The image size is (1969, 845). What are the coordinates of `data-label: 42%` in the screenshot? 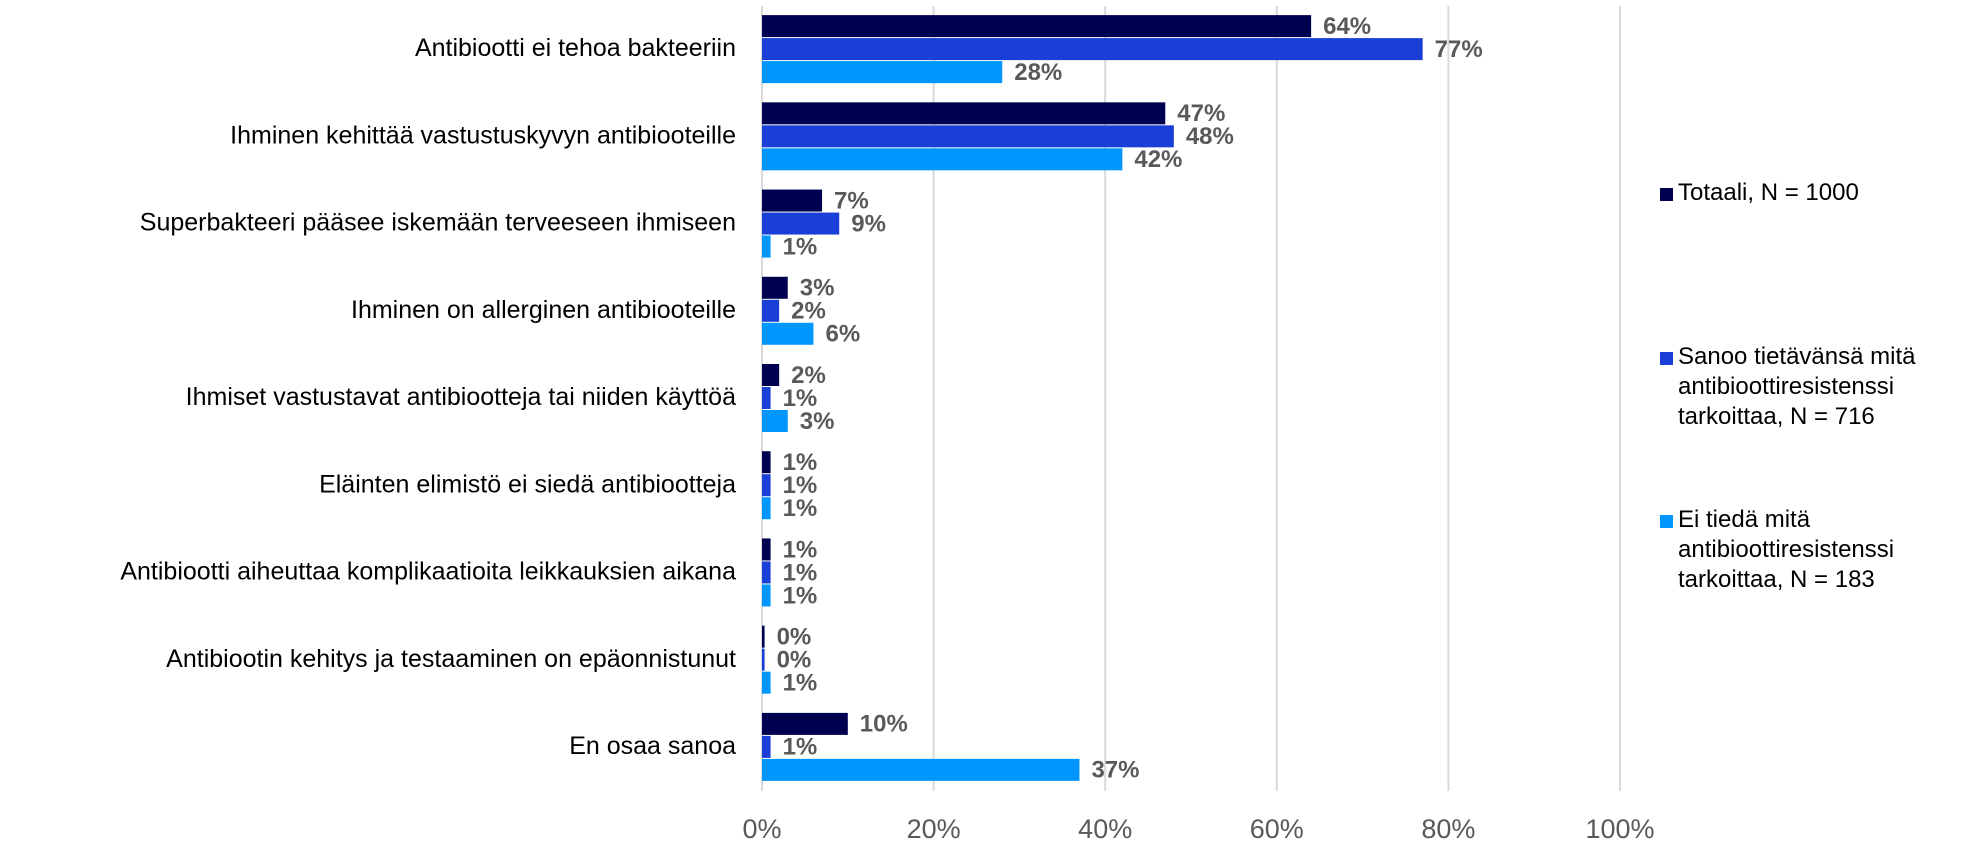 It's located at (1158, 159).